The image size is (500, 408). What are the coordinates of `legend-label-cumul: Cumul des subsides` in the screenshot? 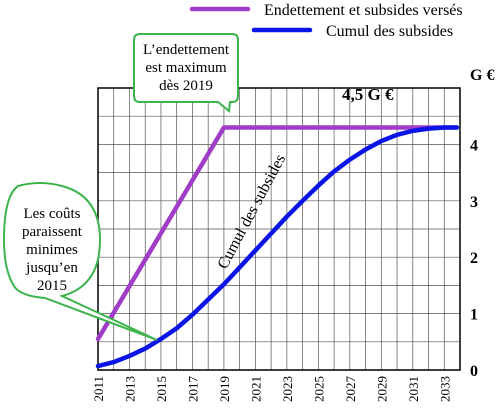 It's located at (389, 31).